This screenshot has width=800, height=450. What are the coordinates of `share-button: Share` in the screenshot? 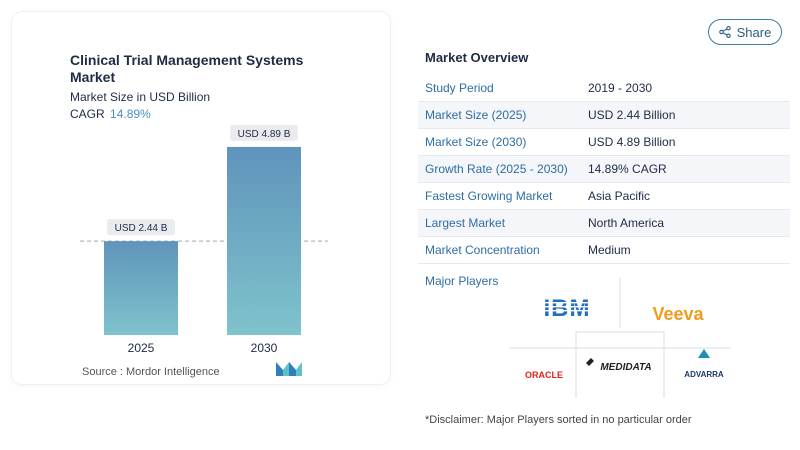 It's located at (745, 32).